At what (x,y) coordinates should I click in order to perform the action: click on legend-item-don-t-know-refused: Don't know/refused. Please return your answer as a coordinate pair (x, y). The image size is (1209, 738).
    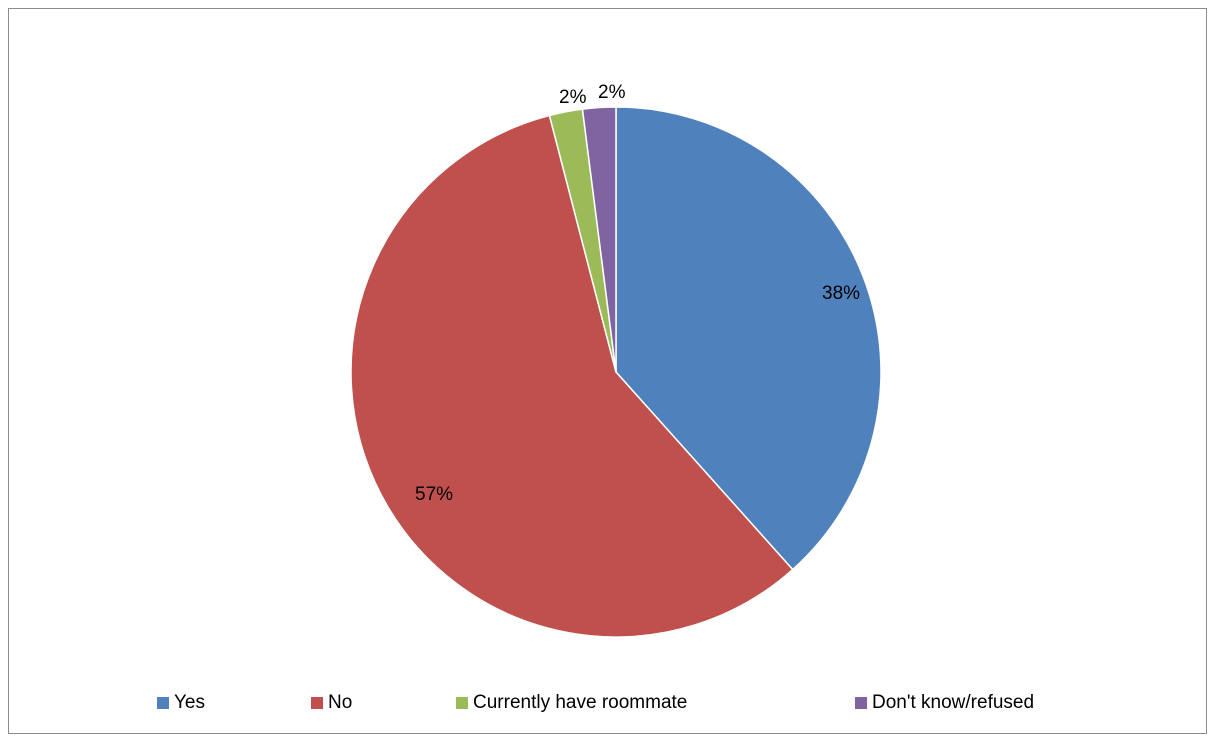
    Looking at the image, I should click on (944, 702).